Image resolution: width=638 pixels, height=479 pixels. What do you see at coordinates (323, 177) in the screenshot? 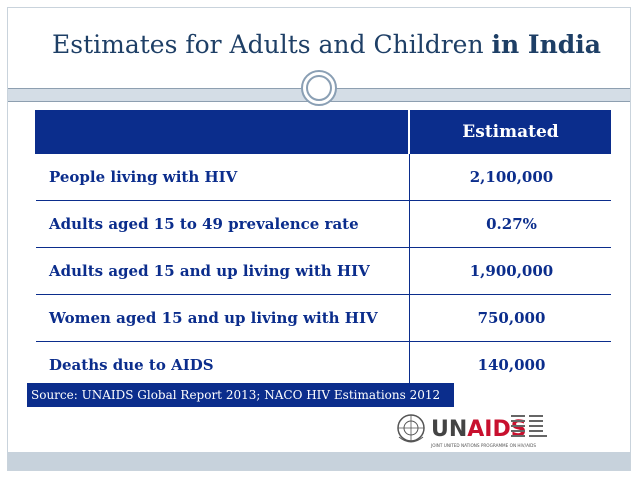
I see `table-row: People living with HIV 2,100,000` at bounding box center [323, 177].